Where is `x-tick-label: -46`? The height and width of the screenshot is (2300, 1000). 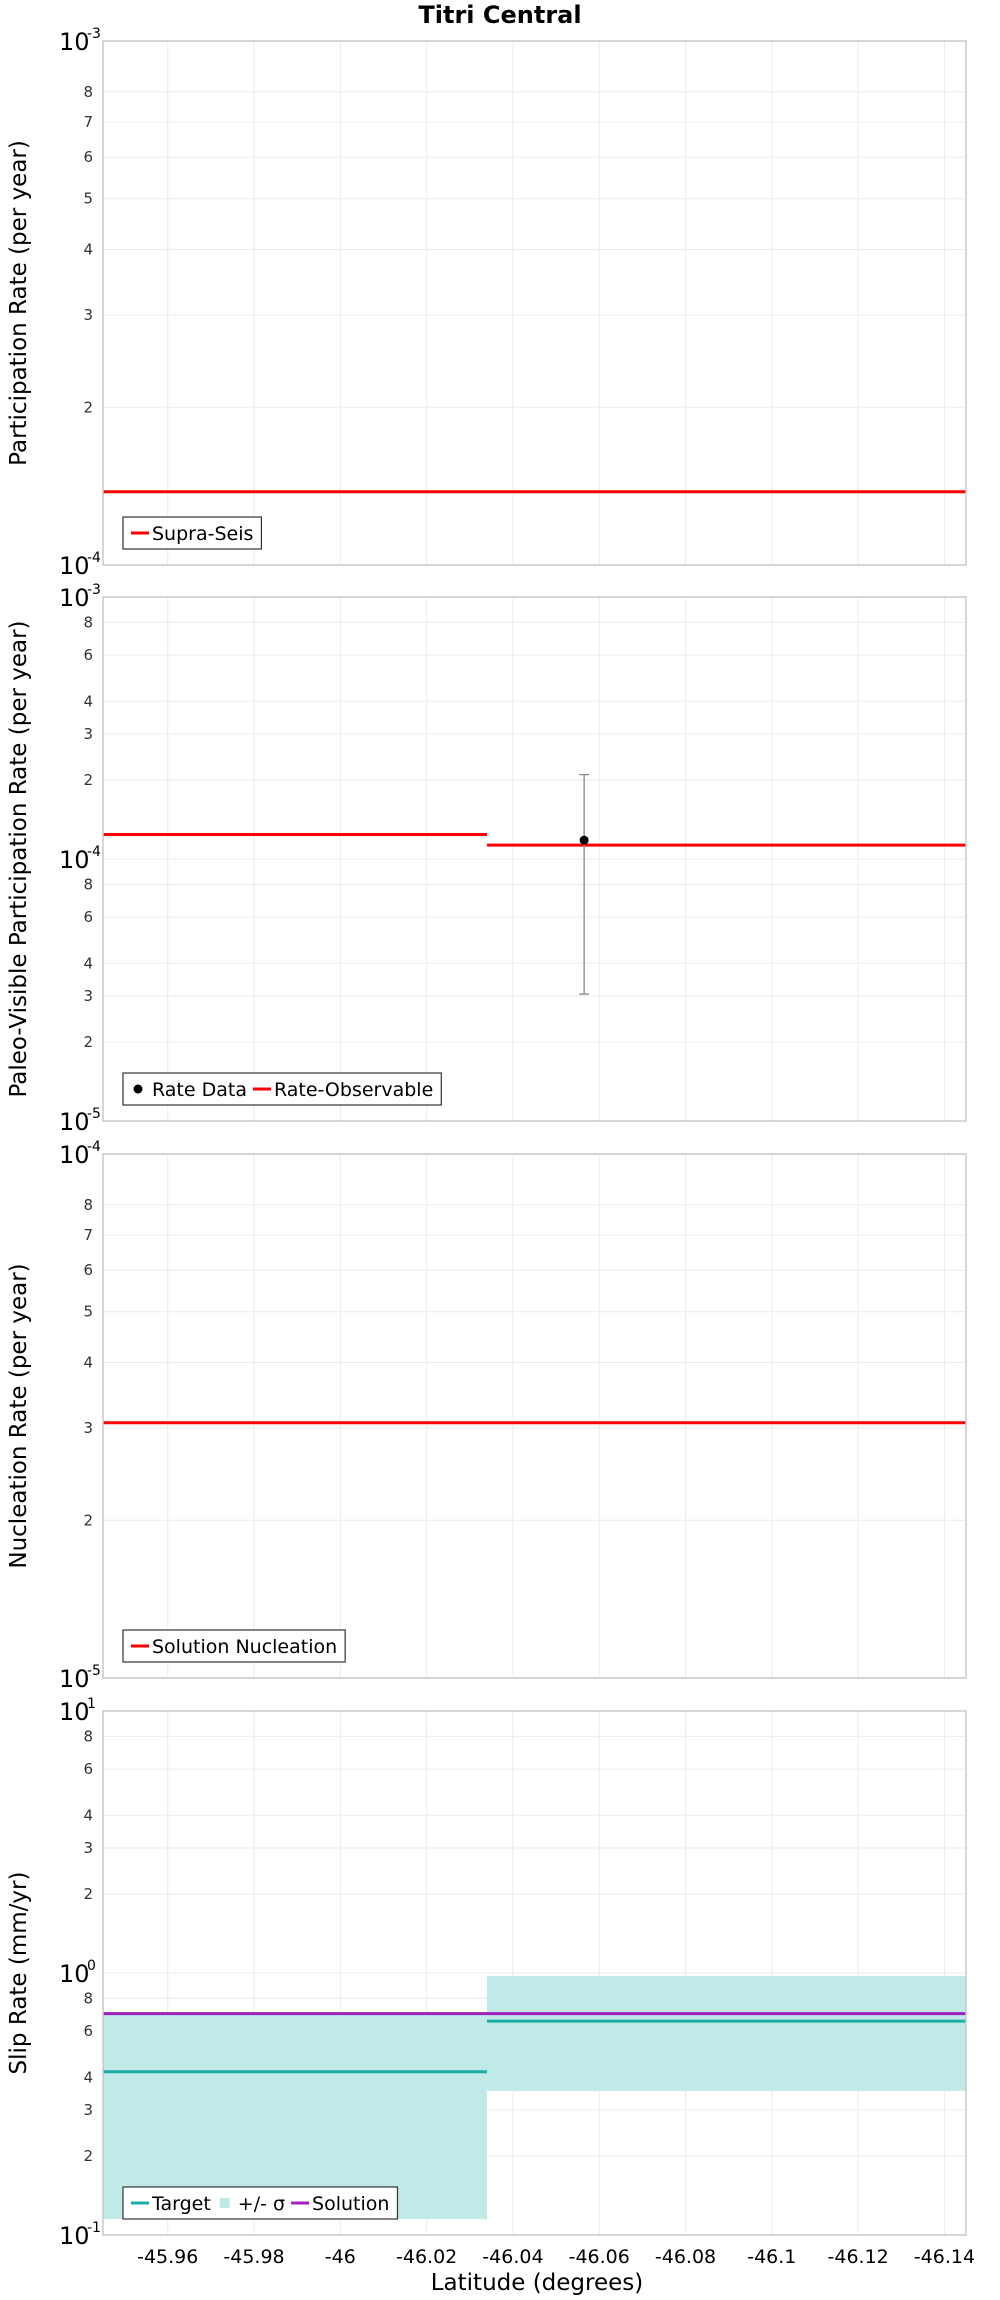
x-tick-label: -46 is located at coordinates (340, 2257).